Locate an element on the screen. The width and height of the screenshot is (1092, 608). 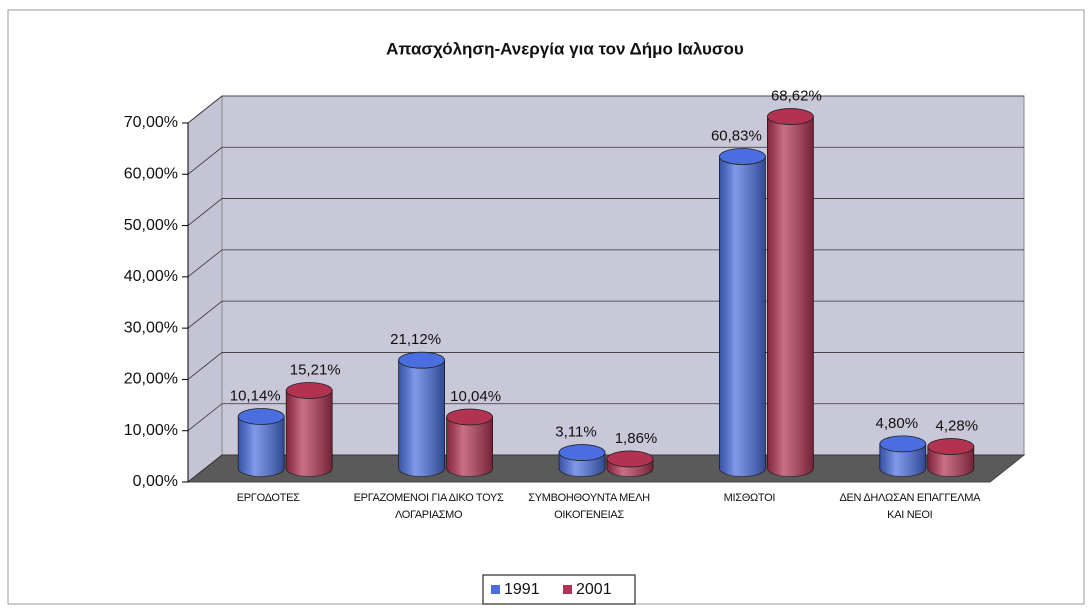
side-wall is located at coordinates (205, 289).